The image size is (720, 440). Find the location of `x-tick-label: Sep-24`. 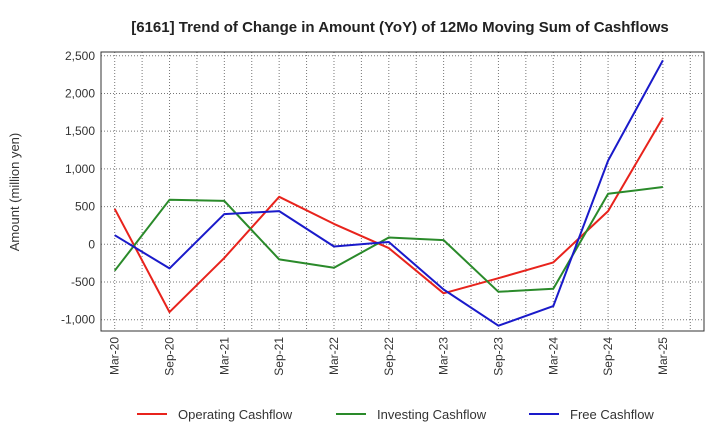

x-tick-label: Sep-24 is located at coordinates (608, 356).